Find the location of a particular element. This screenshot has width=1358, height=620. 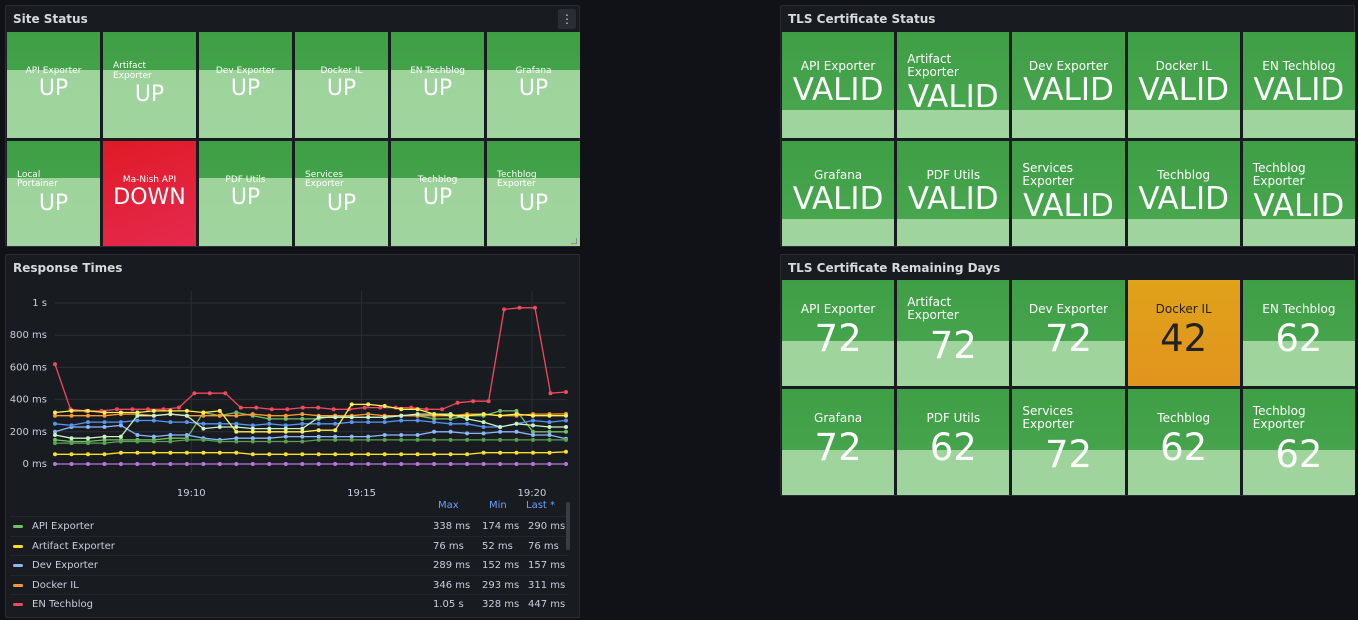

tls-days-tile: PDF Utils 62 is located at coordinates (953, 442).